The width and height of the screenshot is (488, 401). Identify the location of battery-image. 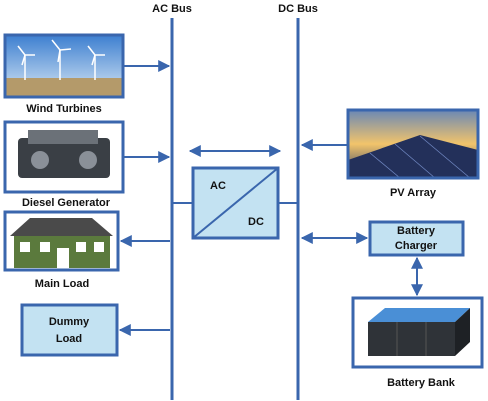
(417, 332).